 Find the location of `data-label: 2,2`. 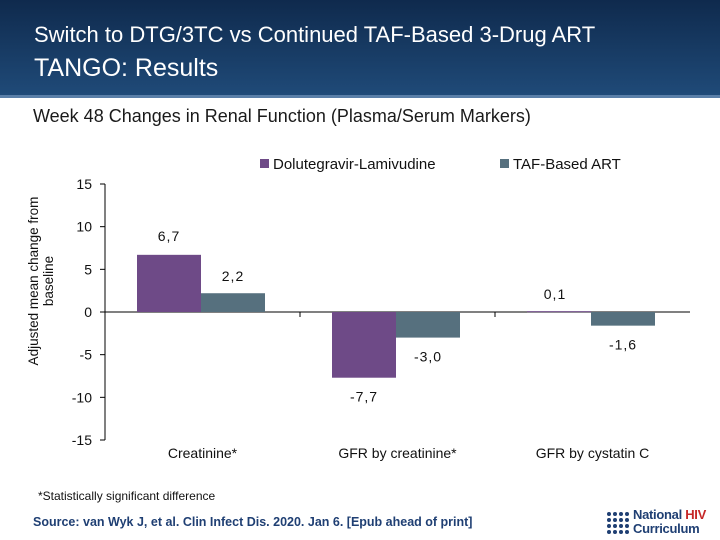

data-label: 2,2 is located at coordinates (233, 276).